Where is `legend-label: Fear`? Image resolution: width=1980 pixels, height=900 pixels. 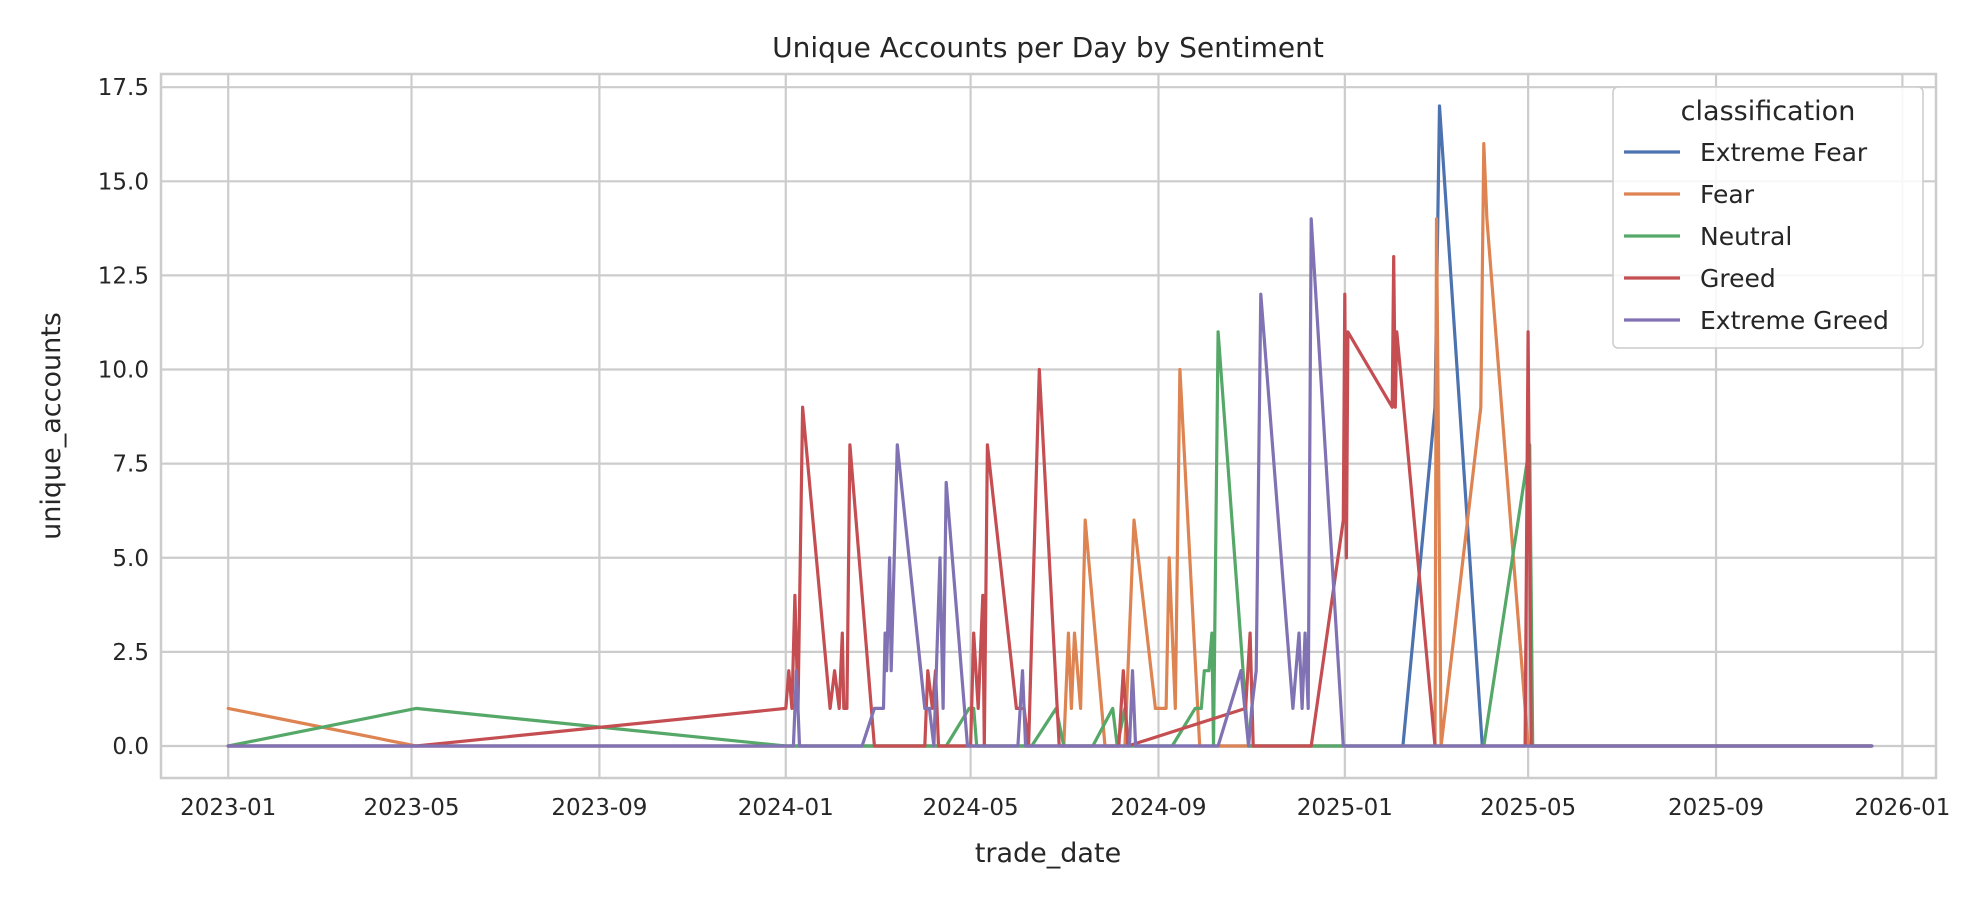 legend-label: Fear is located at coordinates (1727, 194).